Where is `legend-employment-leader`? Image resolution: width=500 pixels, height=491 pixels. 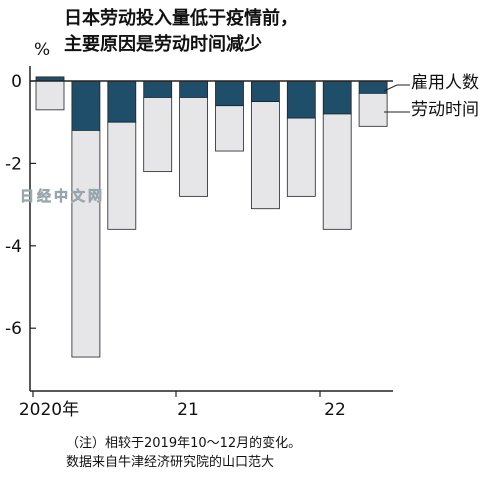 legend-employment-leader is located at coordinates (396, 88).